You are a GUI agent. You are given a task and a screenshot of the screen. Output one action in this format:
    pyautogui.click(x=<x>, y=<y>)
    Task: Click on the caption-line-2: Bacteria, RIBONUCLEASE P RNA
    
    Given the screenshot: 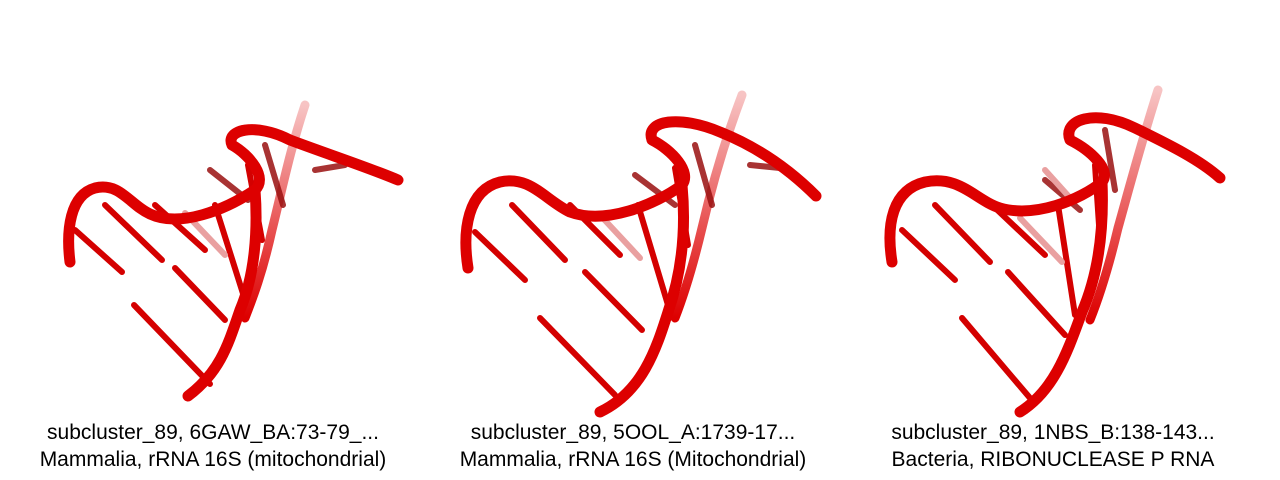 What is the action you would take?
    pyautogui.click(x=1053, y=459)
    